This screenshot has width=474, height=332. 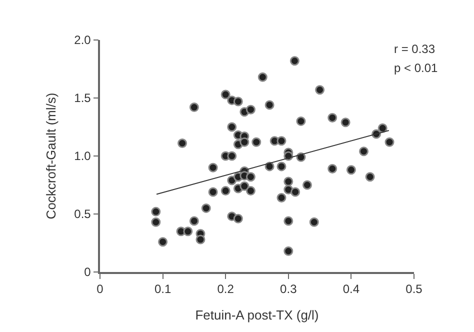 I want to click on x-tick-label: 0.5, so click(x=414, y=289).